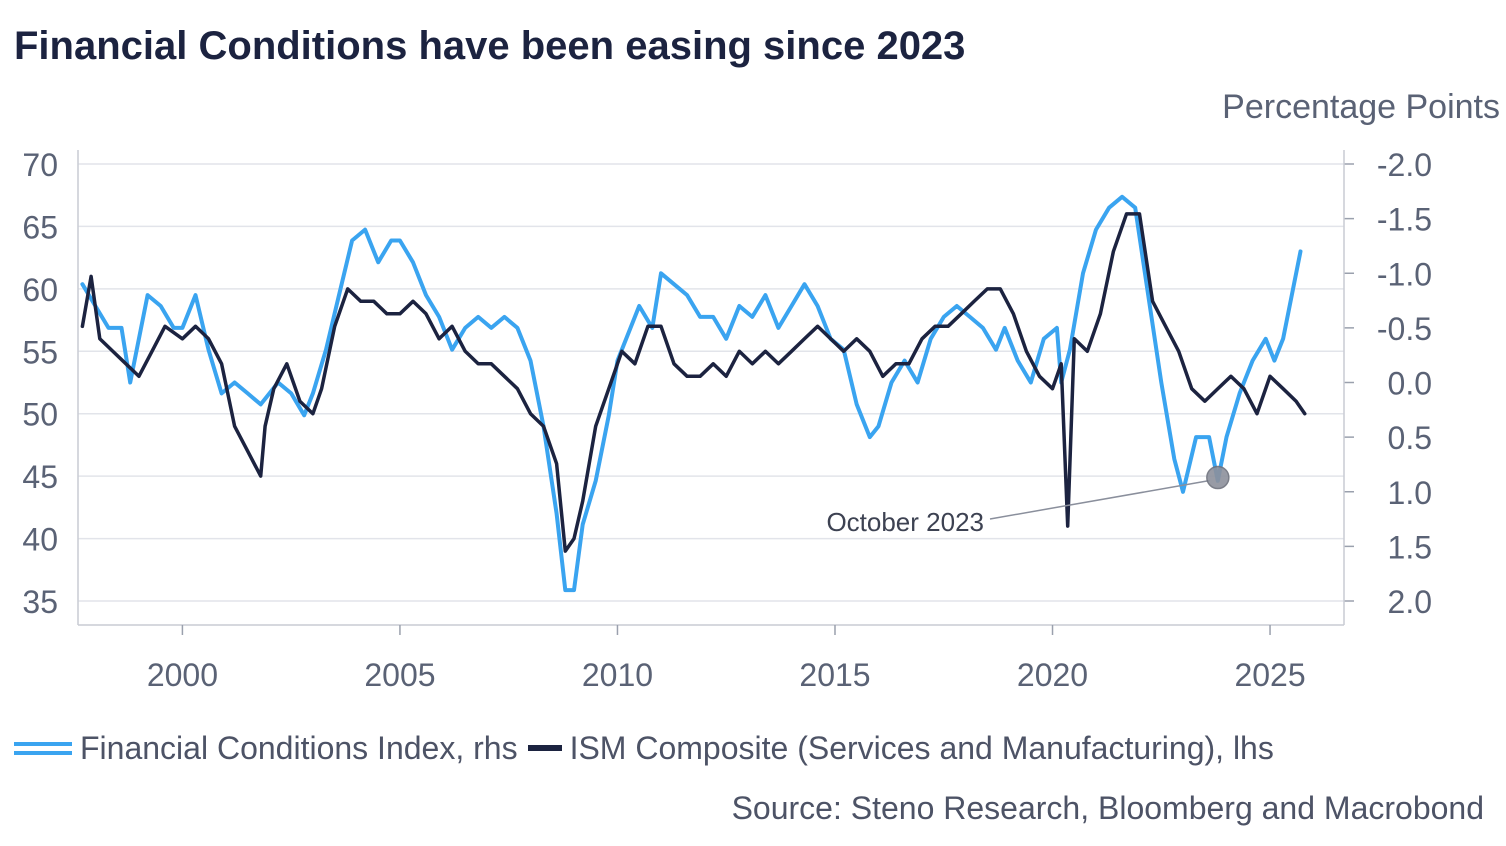 The width and height of the screenshot is (1506, 846). Describe the element at coordinates (40, 602) in the screenshot. I see `y-left-tick-label: 35` at that location.